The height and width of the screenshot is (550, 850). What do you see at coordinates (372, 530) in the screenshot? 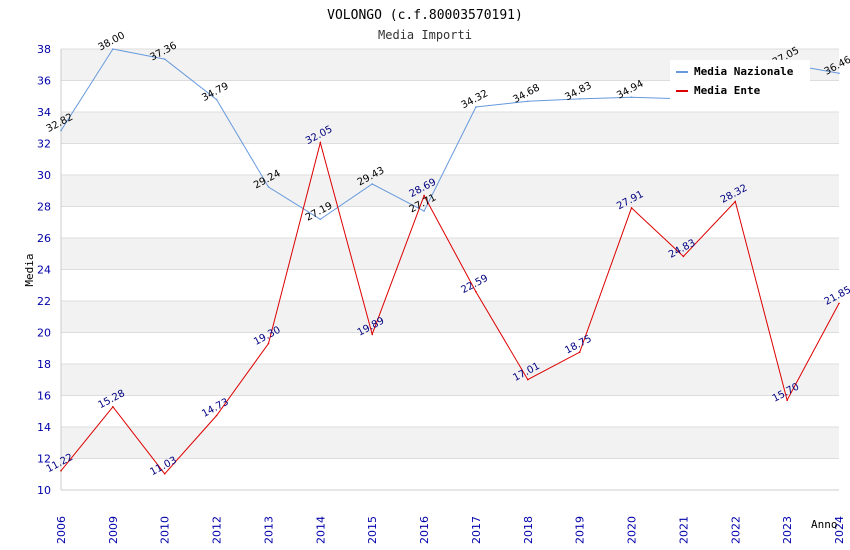
I see `x-tick-label: 2015` at bounding box center [372, 530].